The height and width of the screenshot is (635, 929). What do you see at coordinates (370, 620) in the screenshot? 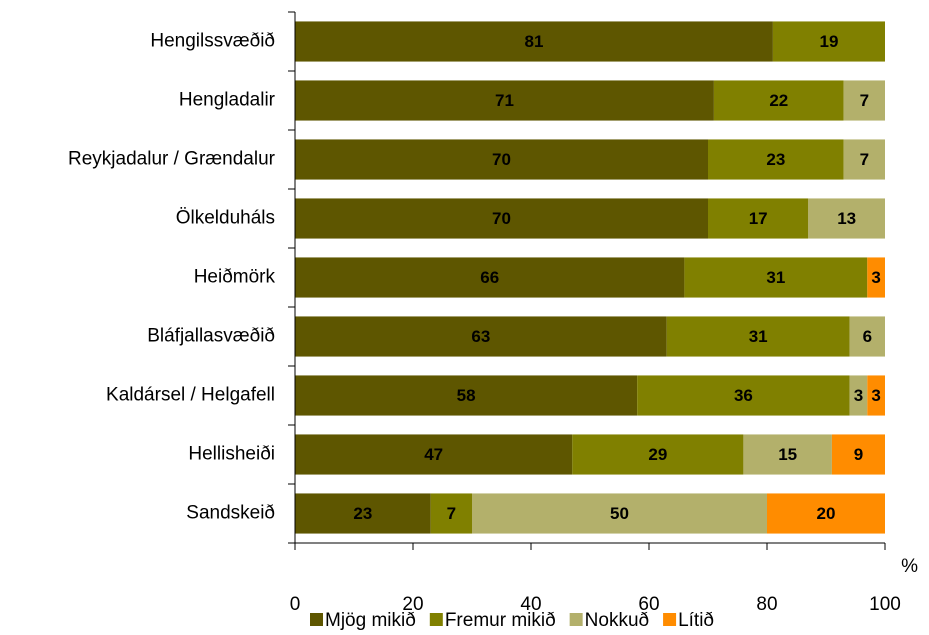
I see `legend-label: Mjög mikið` at bounding box center [370, 620].